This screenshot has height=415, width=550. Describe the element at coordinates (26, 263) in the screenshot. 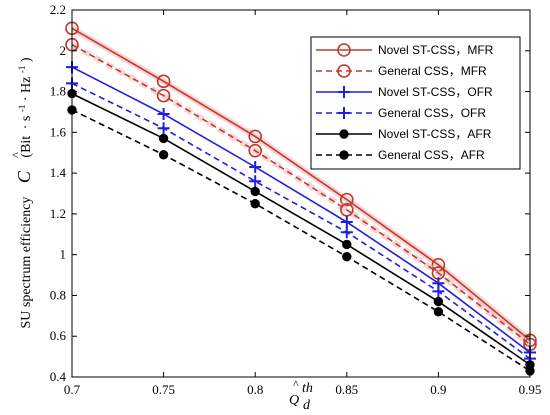

I see `y-axis-title-prefix: SU spectrum efficiency` at that location.